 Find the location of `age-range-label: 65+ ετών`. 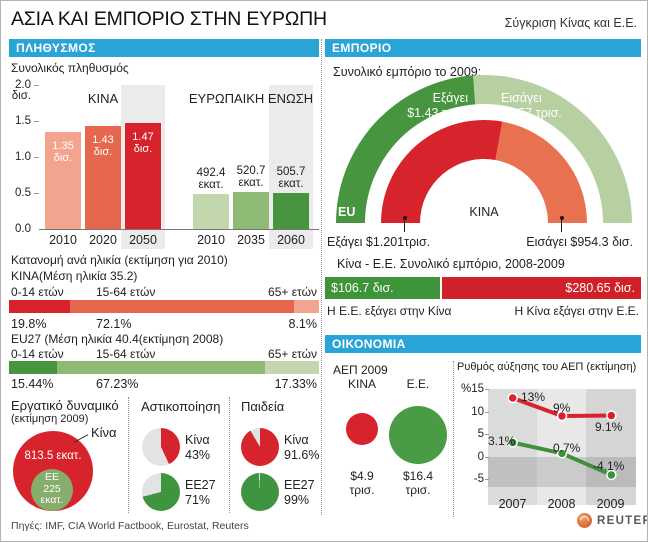

age-range-label: 65+ ετών is located at coordinates (292, 354).